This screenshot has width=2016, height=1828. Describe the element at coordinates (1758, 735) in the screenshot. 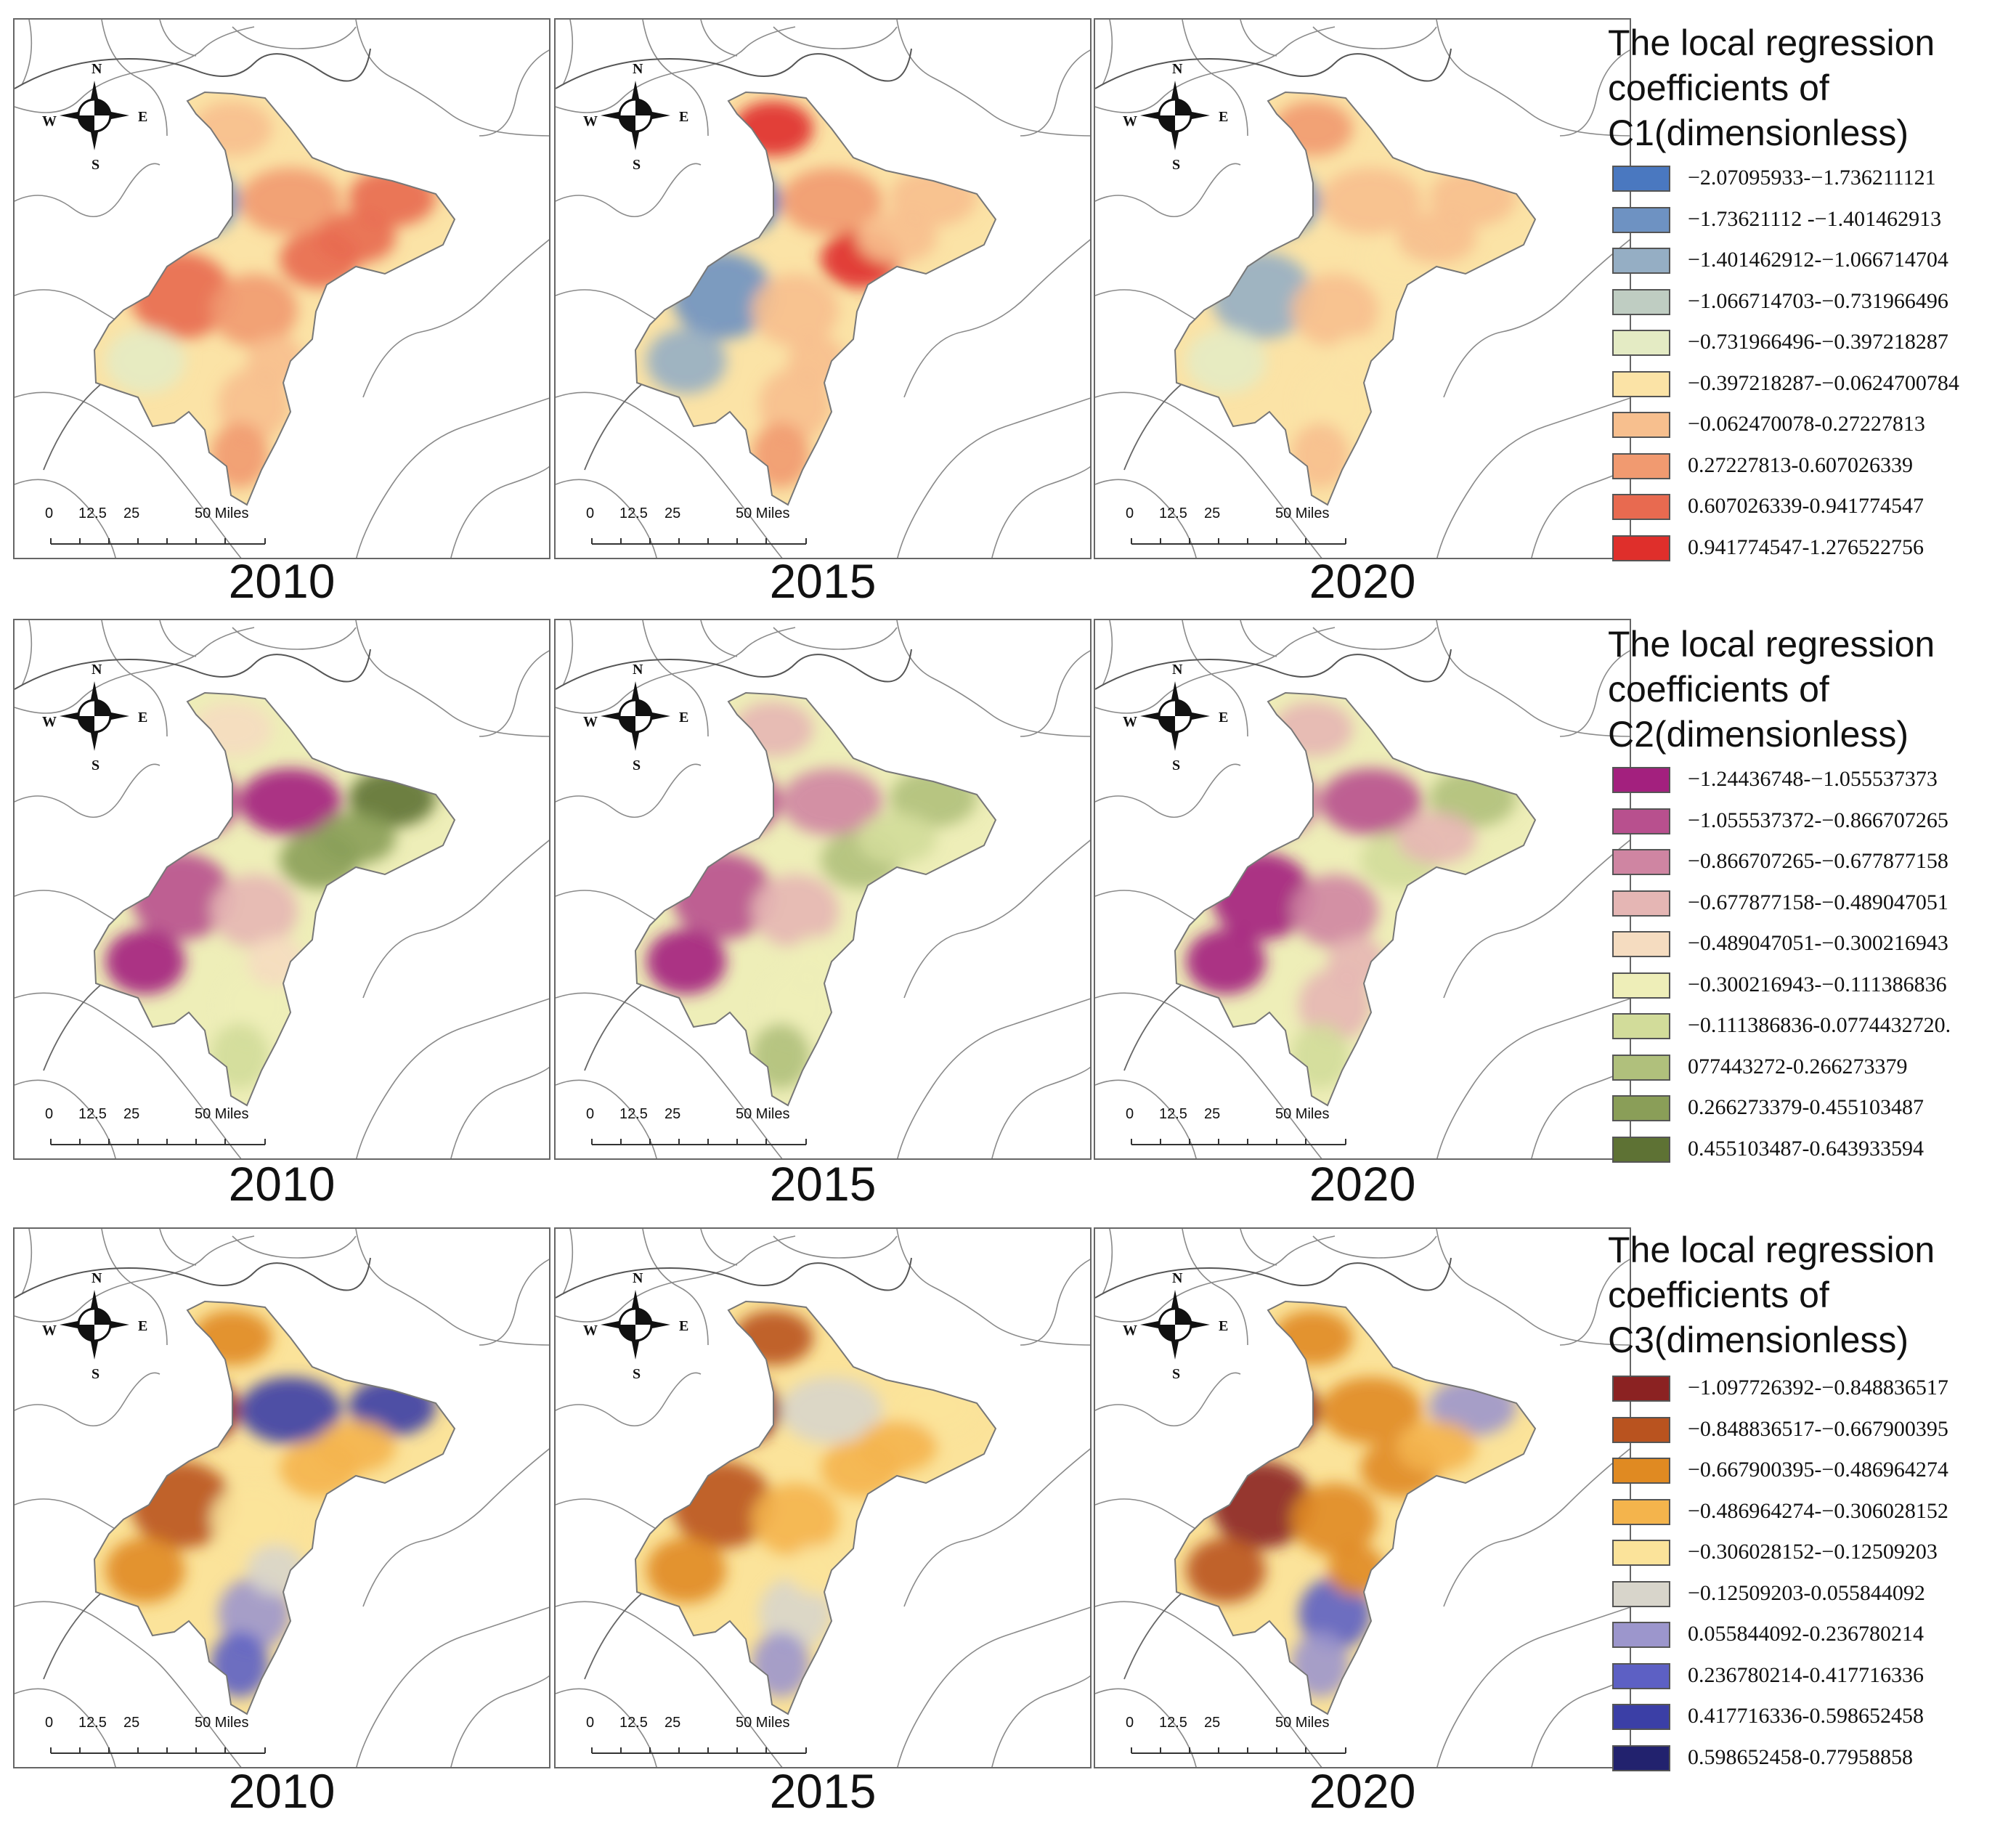

I see `legend-title-line: C2(dimensionless)` at that location.